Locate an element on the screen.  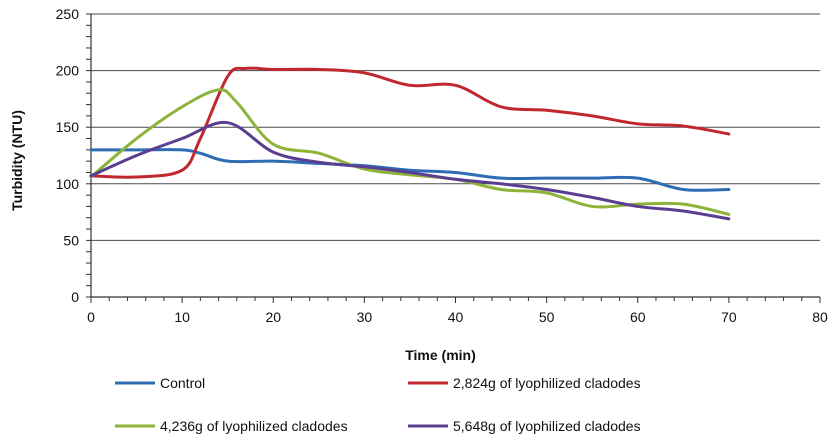
y-tick-label: 200 is located at coordinates (68, 71).